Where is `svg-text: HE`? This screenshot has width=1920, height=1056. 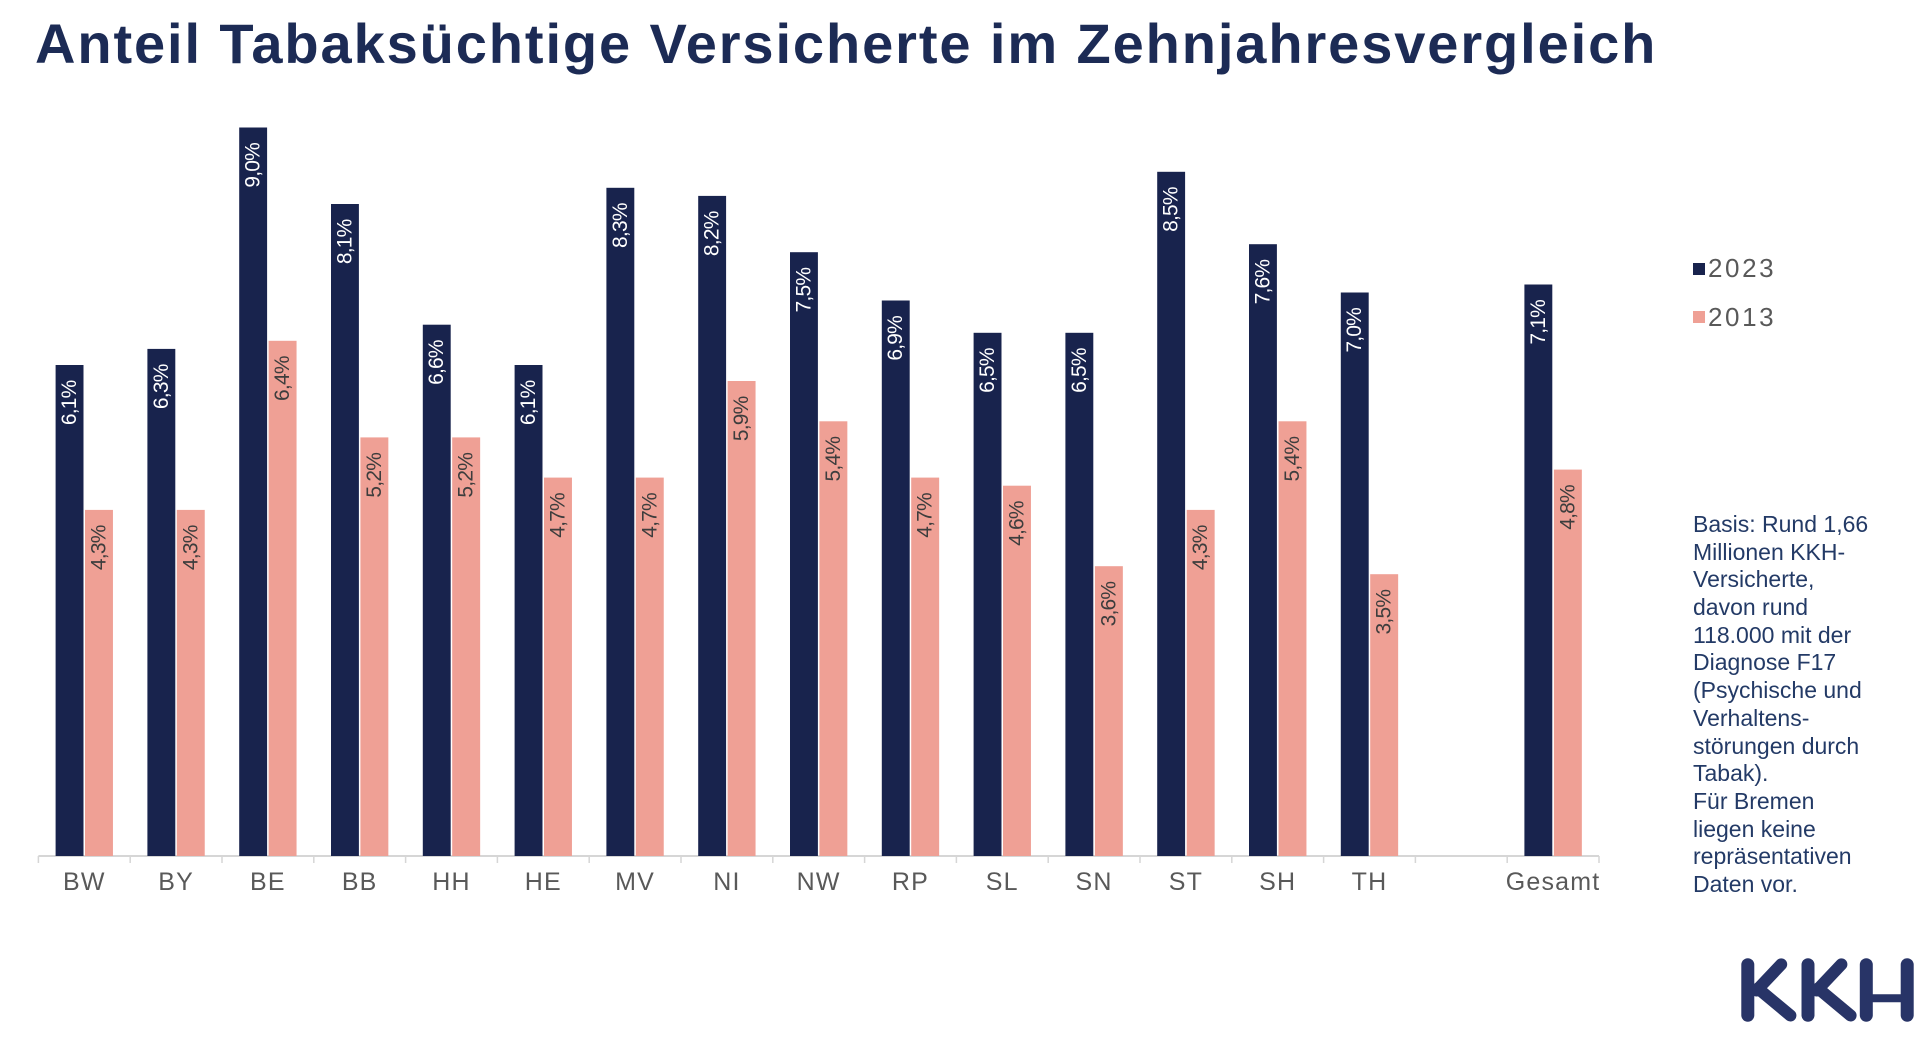
svg-text: HE is located at coordinates (543, 882).